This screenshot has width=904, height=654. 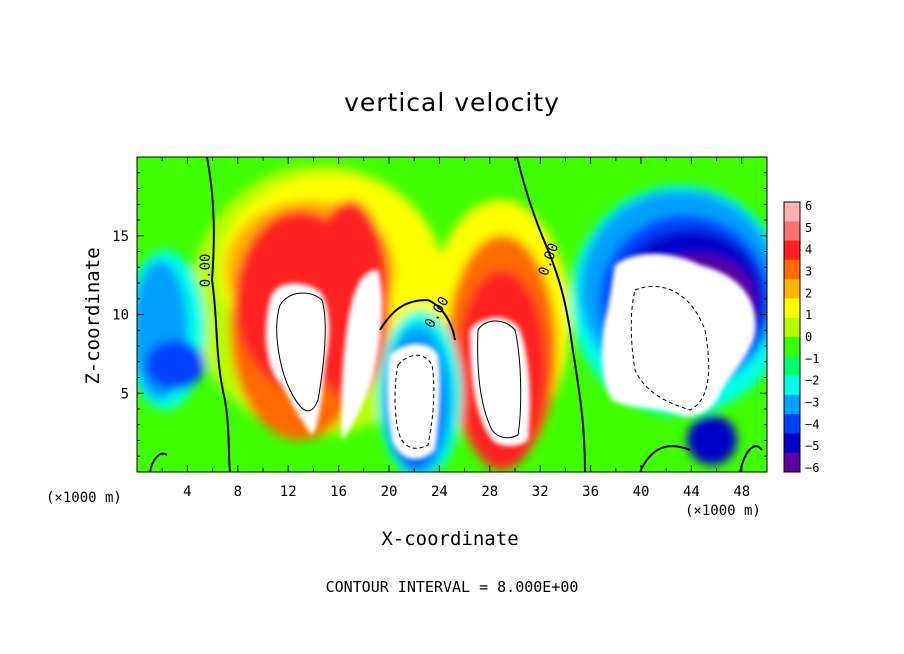 What do you see at coordinates (489, 492) in the screenshot?
I see `x-tick-label: 28` at bounding box center [489, 492].